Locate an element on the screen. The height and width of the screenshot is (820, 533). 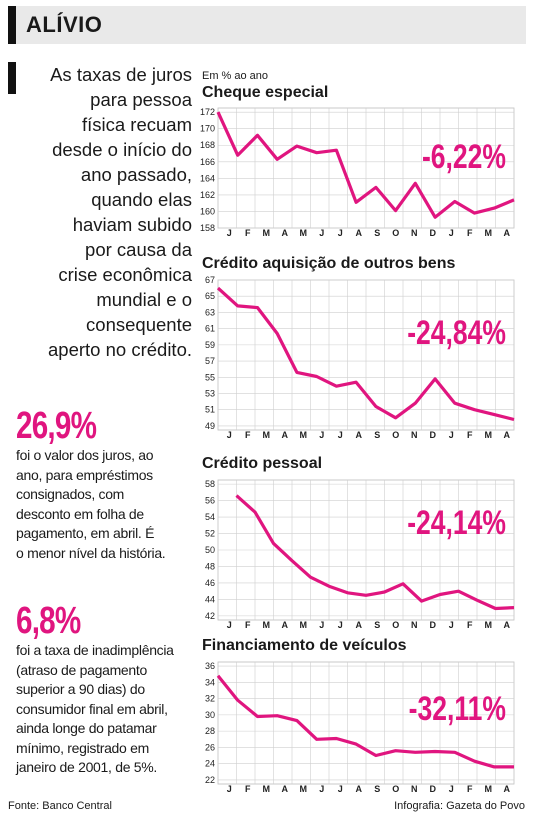
fact1-line: foi o valor dos juros, ao is located at coordinates (85, 455).